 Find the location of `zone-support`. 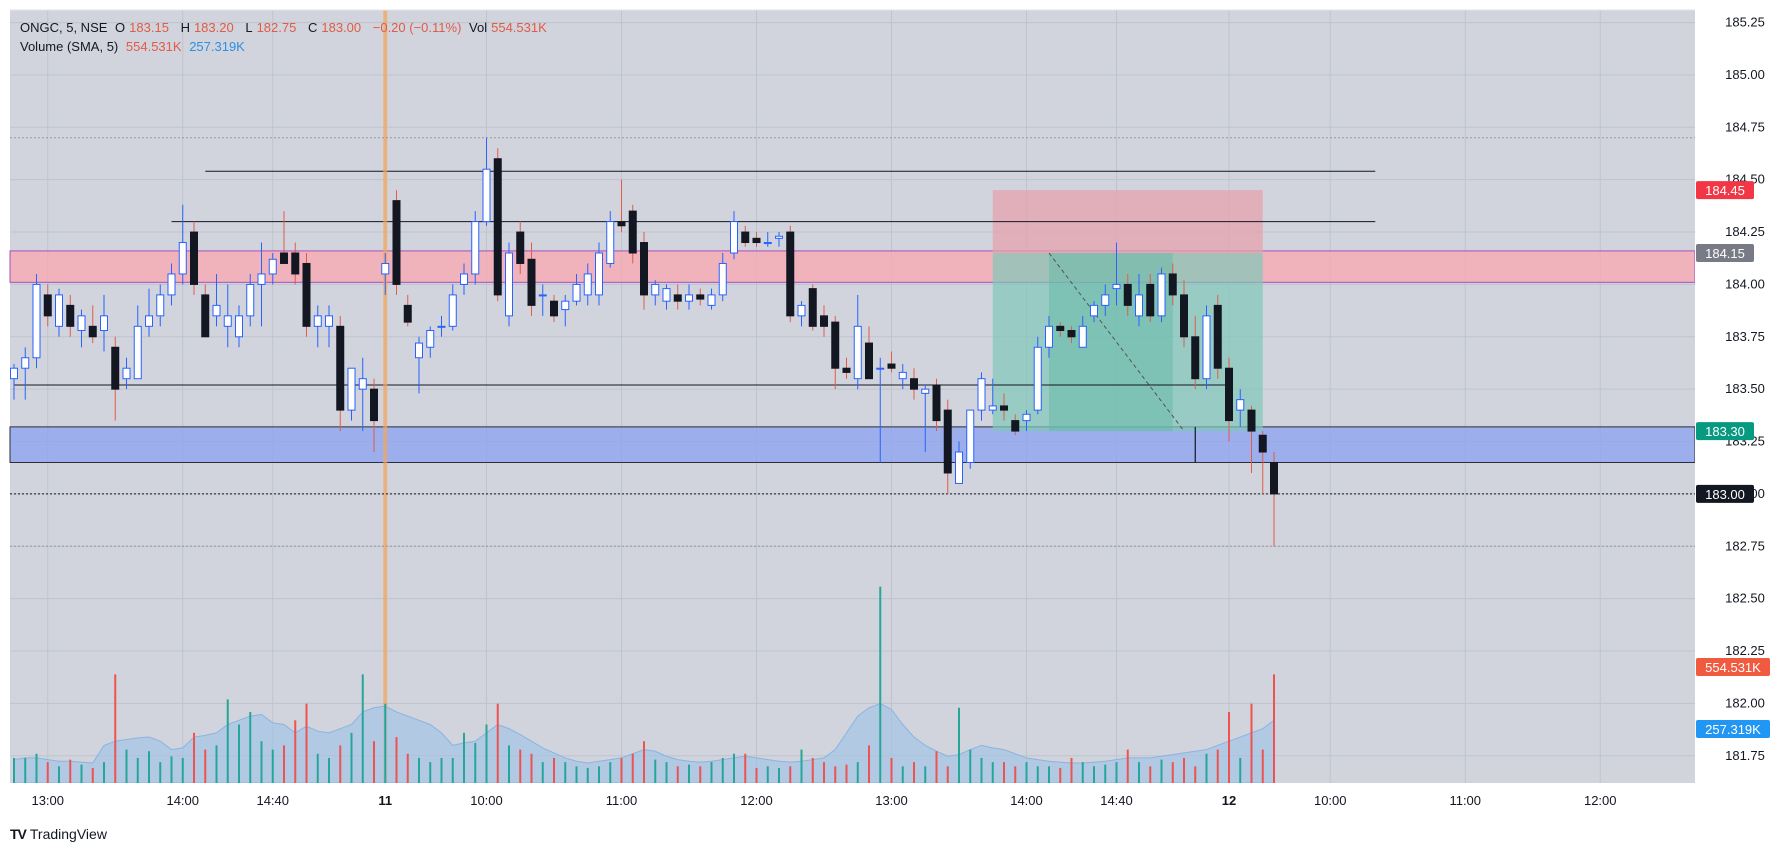

zone-support is located at coordinates (852, 444).